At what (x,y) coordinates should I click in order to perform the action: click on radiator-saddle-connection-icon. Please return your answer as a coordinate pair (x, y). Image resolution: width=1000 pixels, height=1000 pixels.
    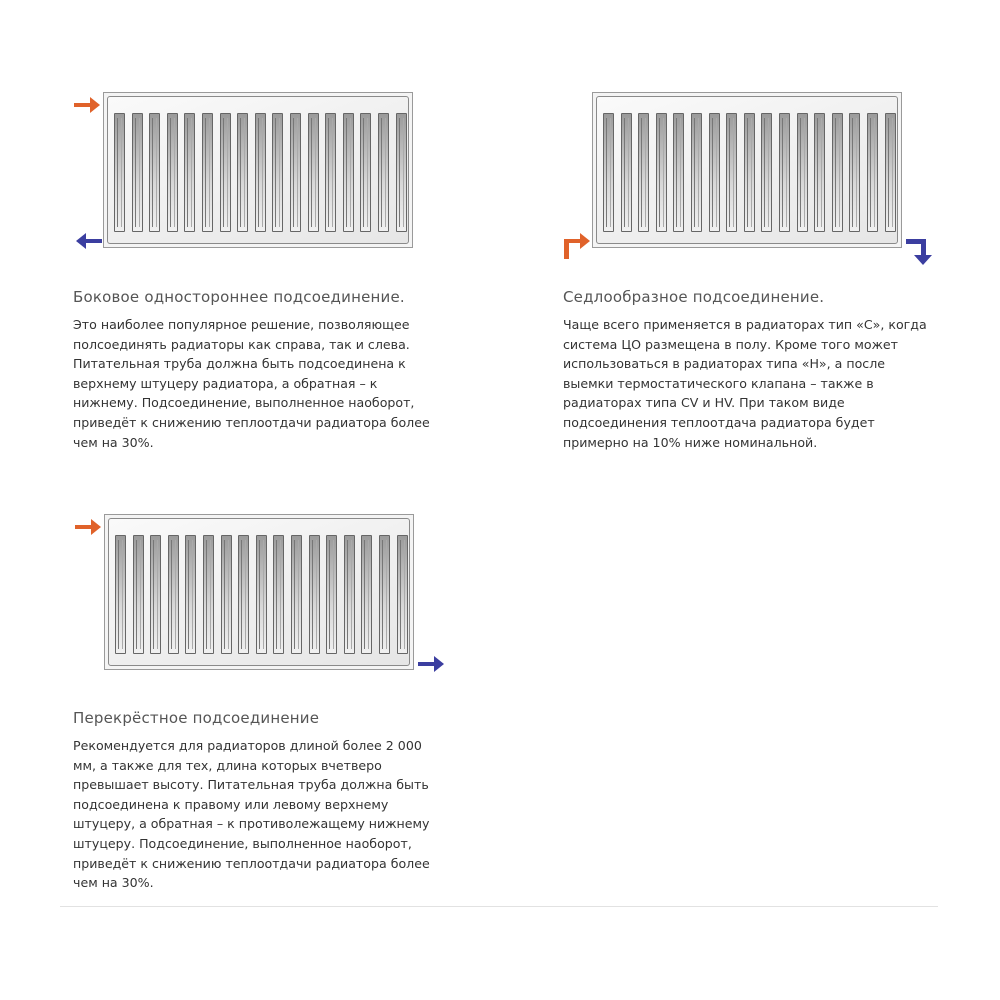
    Looking at the image, I should click on (747, 170).